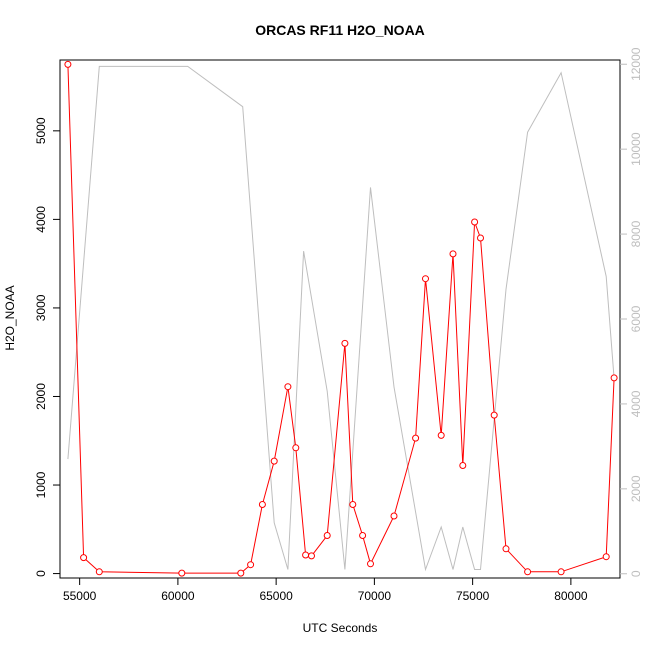 This screenshot has height=650, width=650. I want to click on y2-tick-label: 2000, so click(636, 488).